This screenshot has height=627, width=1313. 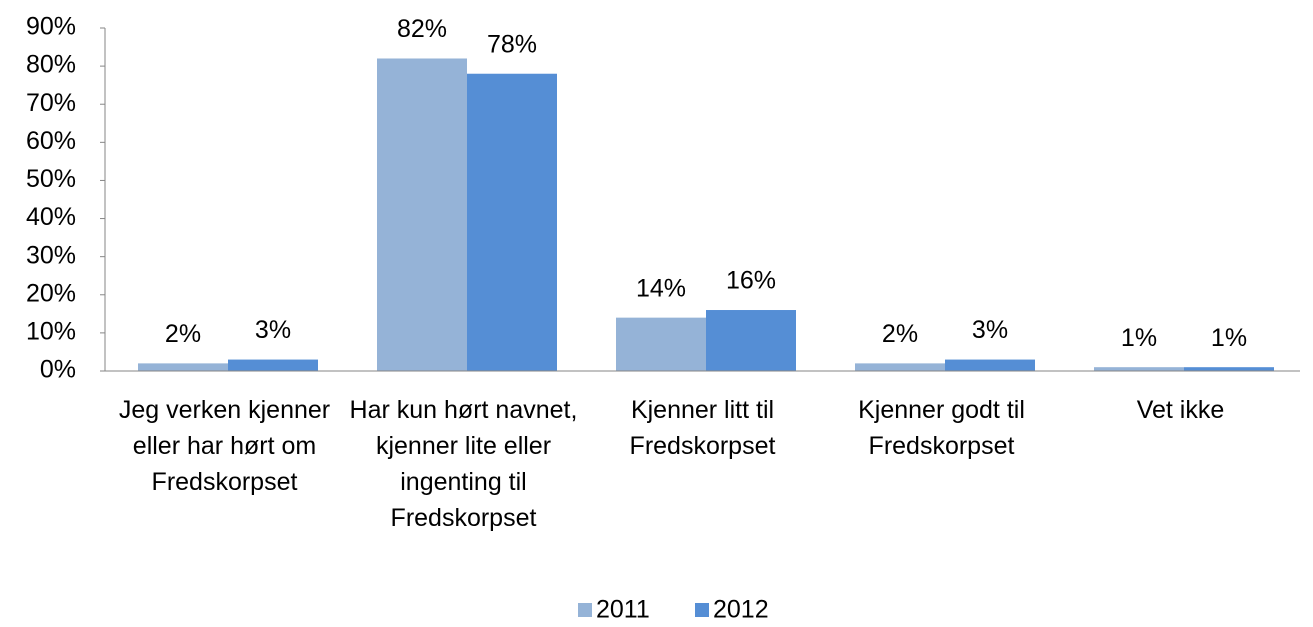 What do you see at coordinates (51, 103) in the screenshot?
I see `y-tick-label: 70%` at bounding box center [51, 103].